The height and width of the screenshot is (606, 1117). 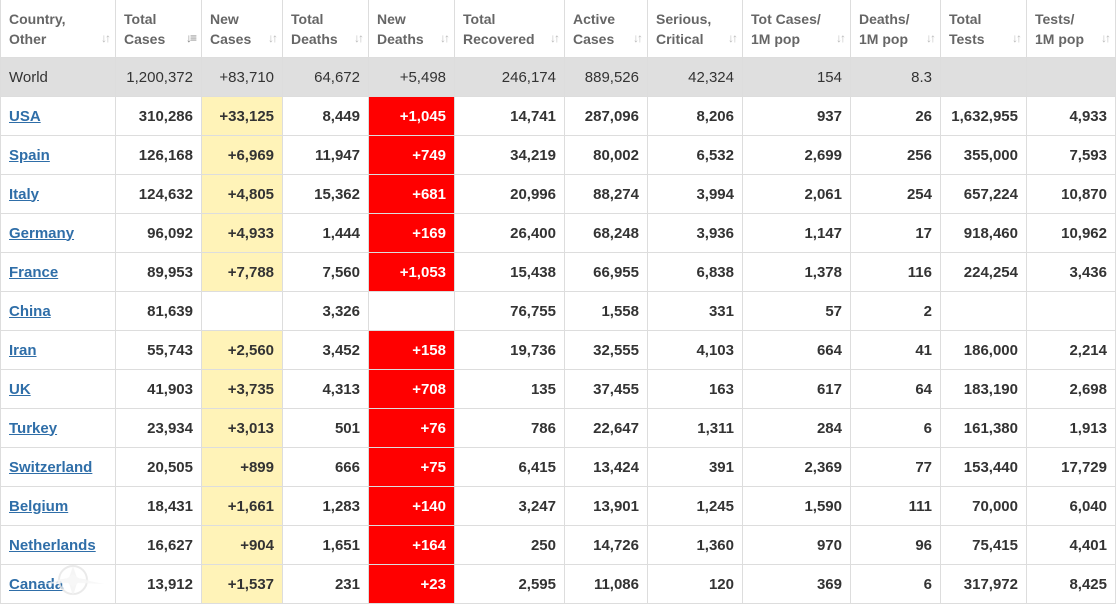 What do you see at coordinates (509, 428) in the screenshot?
I see `cell-total-recovered: 786` at bounding box center [509, 428].